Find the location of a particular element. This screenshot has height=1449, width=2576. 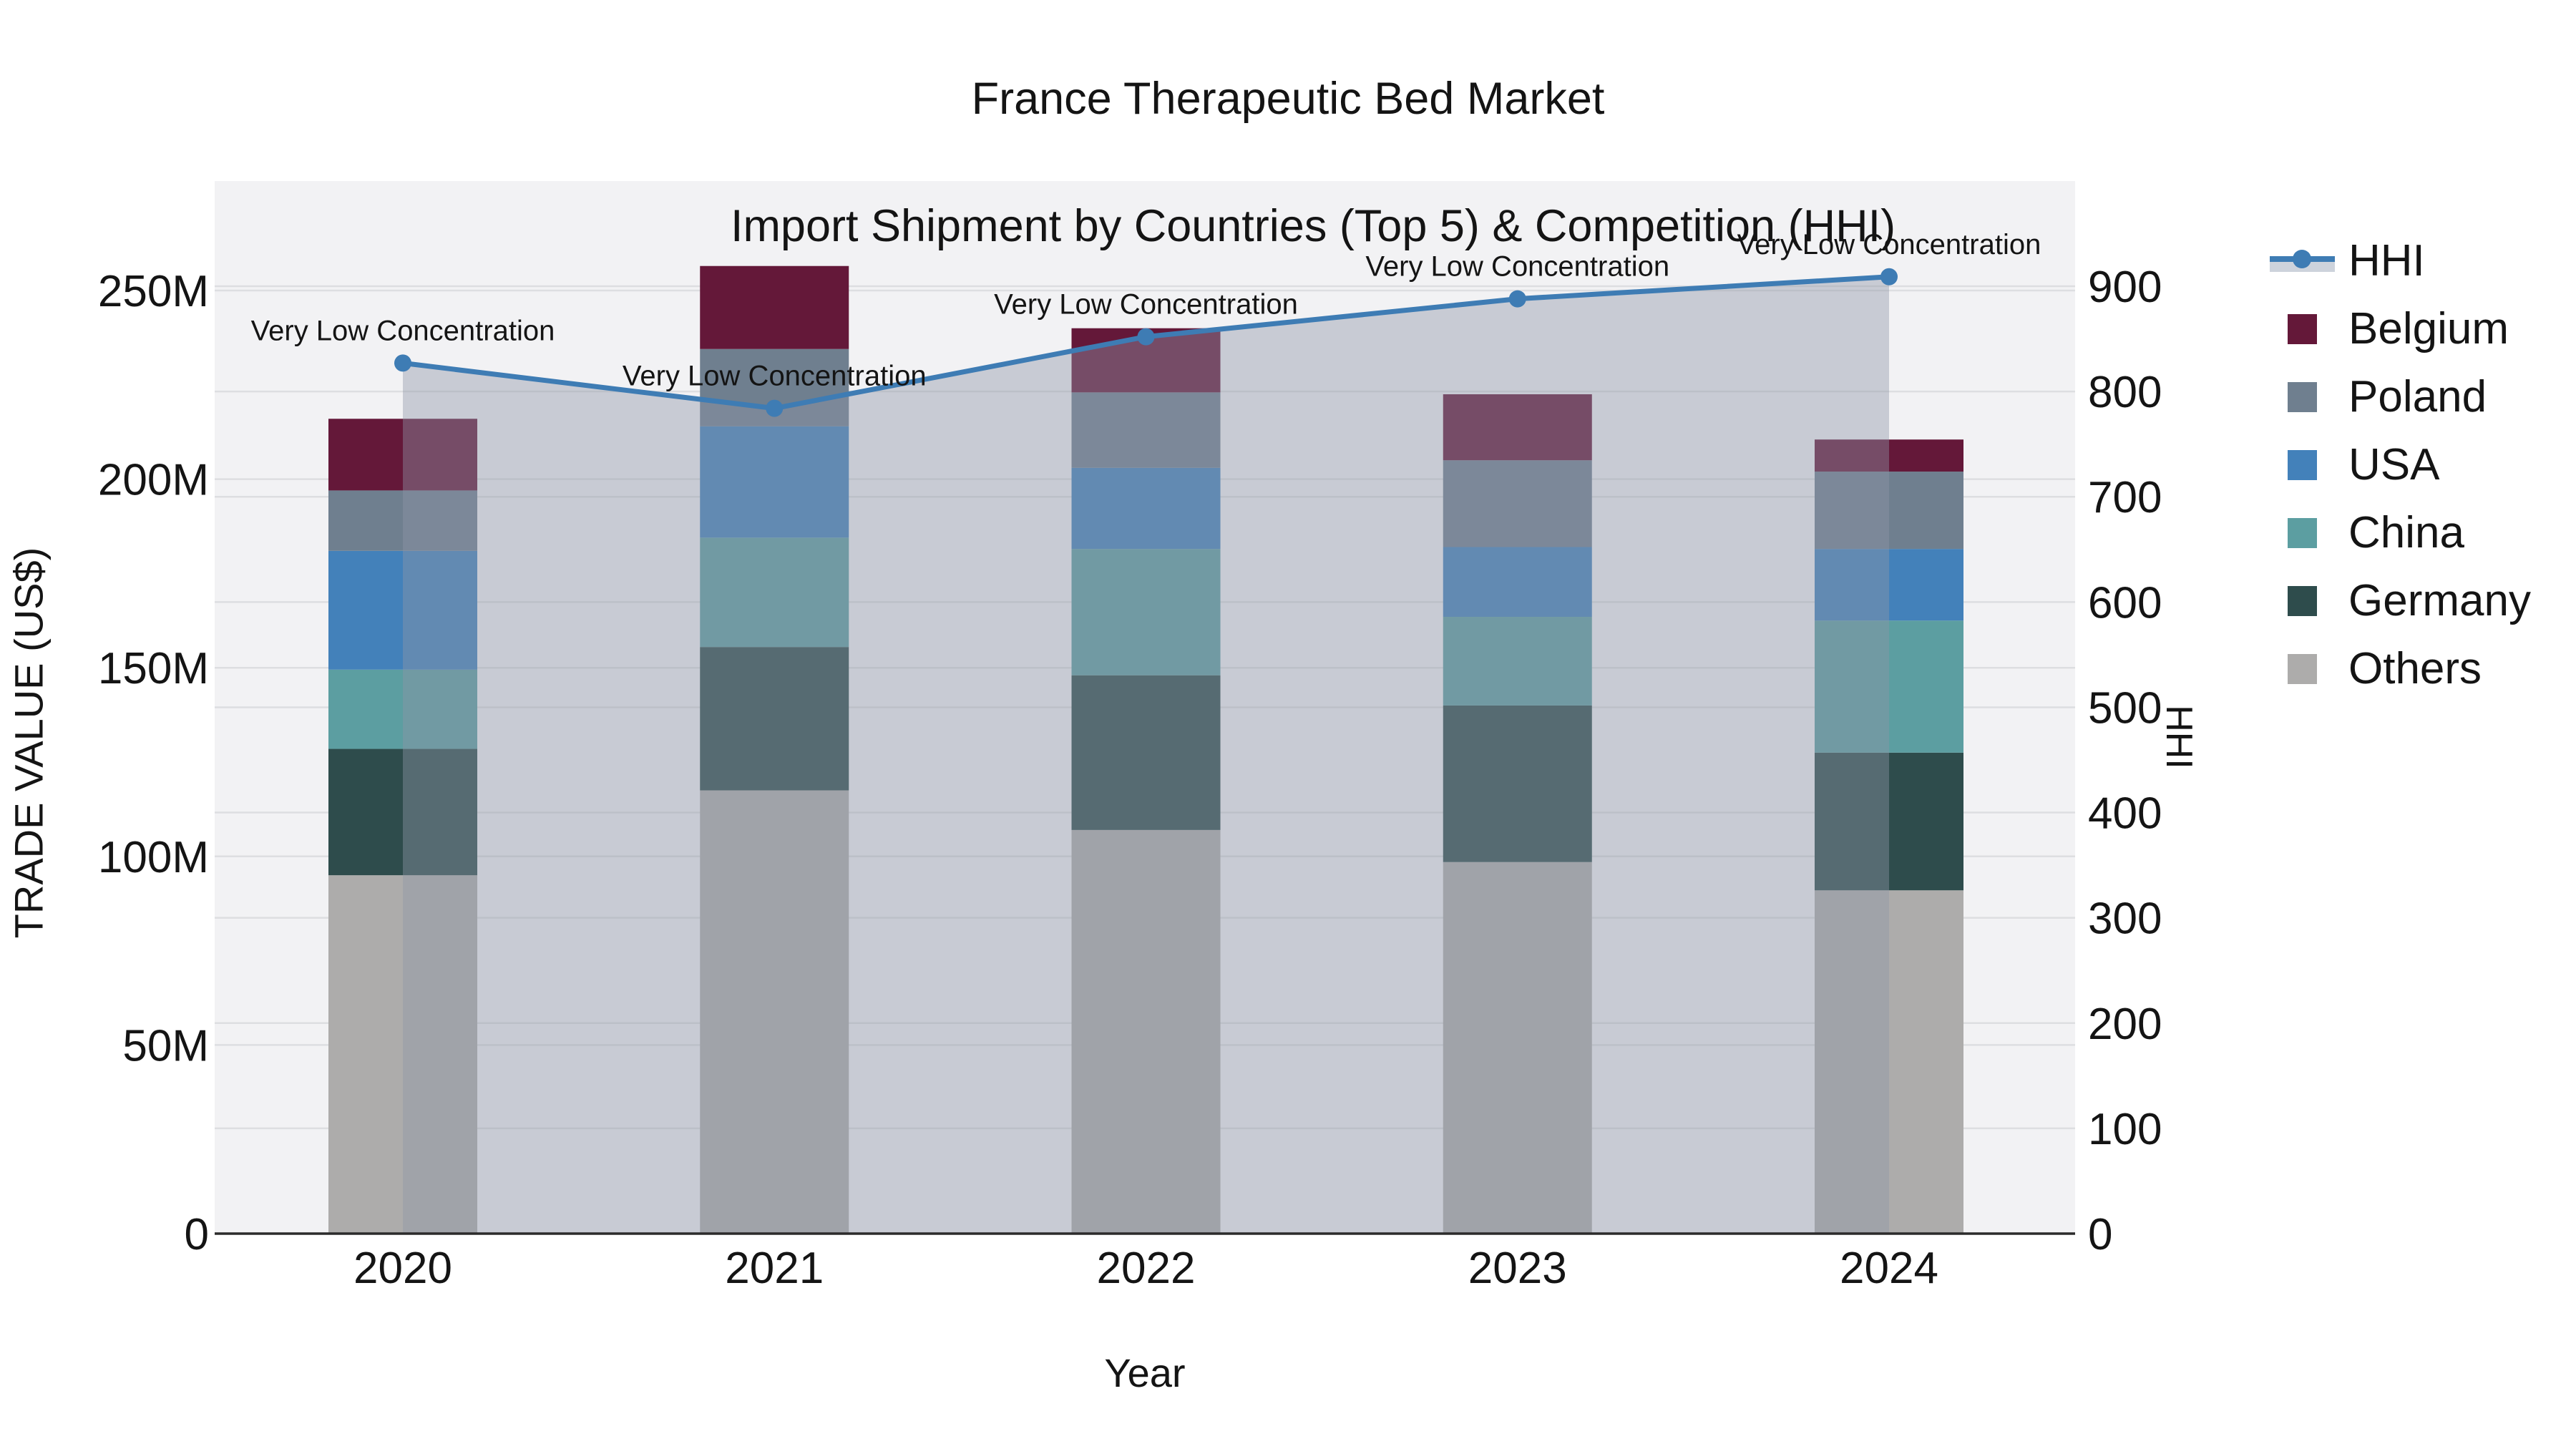

bar-2021-china is located at coordinates (774, 592).